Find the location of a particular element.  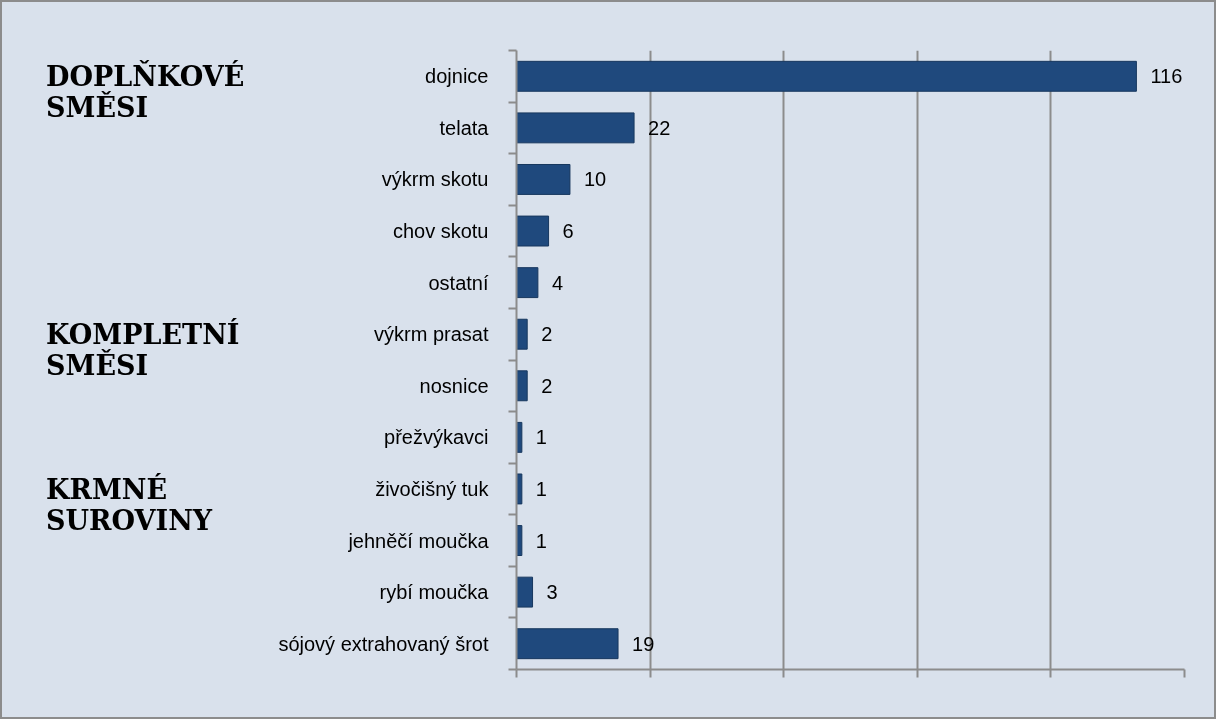

y-tick-label: výkrm skotu is located at coordinates (435, 179).